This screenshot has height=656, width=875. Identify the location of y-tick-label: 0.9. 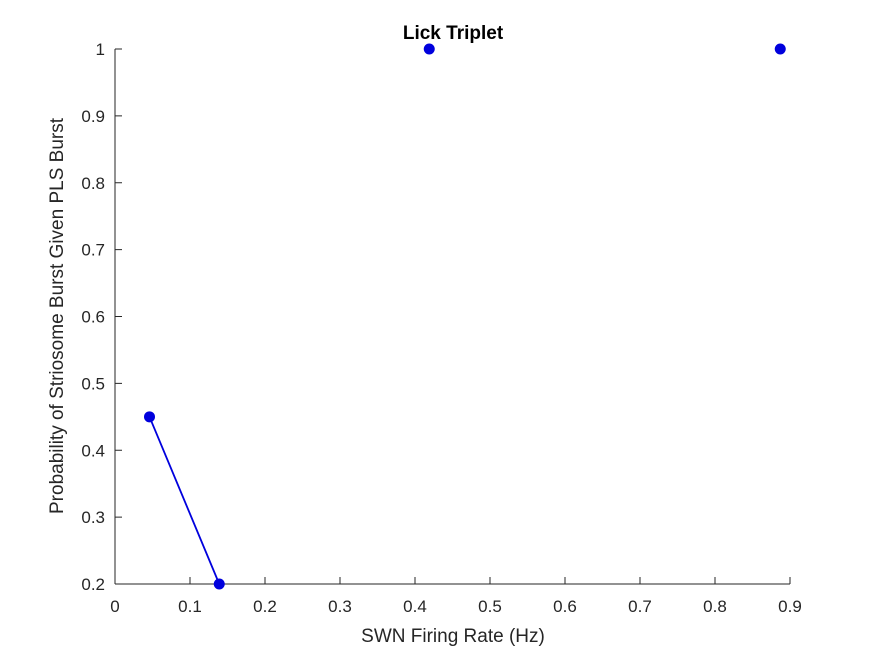
(93, 116).